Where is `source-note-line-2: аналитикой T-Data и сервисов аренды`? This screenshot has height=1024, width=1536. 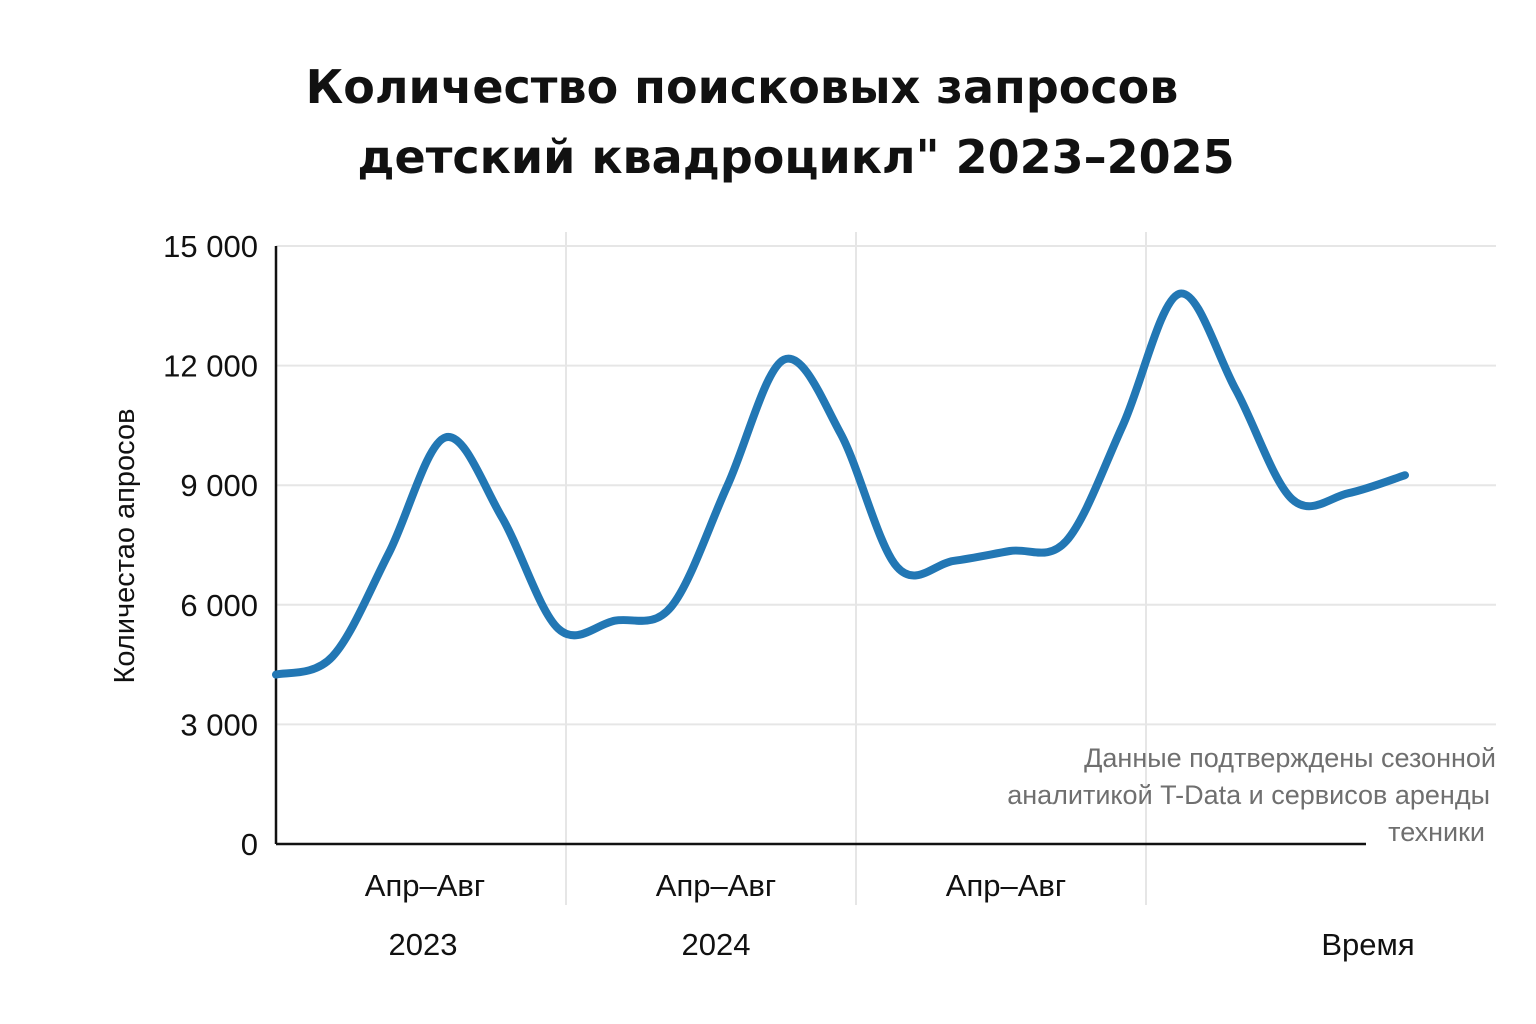
source-note-line-2: аналитикой T-Data и сервисов аренды is located at coordinates (1248, 795).